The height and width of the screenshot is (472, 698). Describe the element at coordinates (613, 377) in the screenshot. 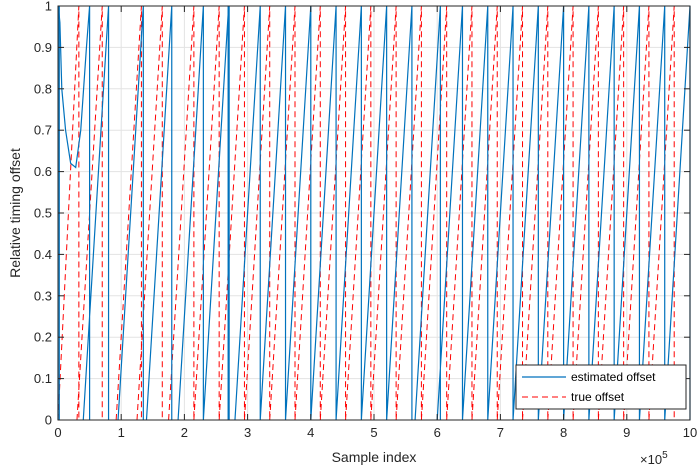

I see `legend-label-estimated-offset: estimated offset` at that location.